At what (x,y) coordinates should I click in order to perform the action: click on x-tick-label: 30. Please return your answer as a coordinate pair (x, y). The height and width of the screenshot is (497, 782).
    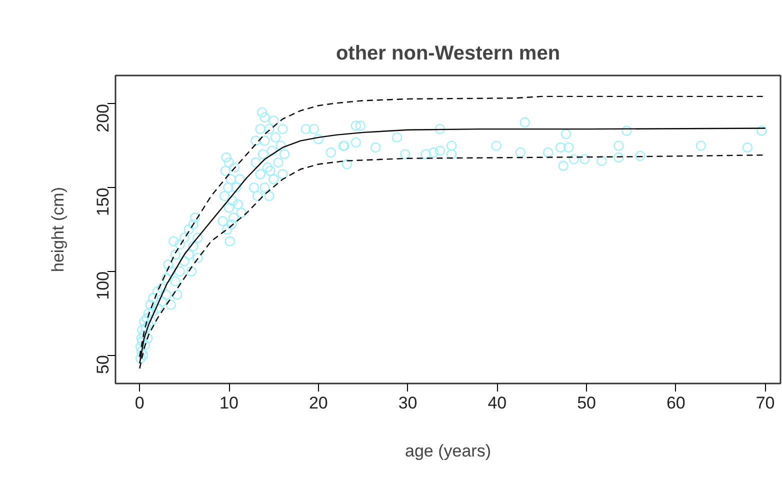
    Looking at the image, I should click on (408, 403).